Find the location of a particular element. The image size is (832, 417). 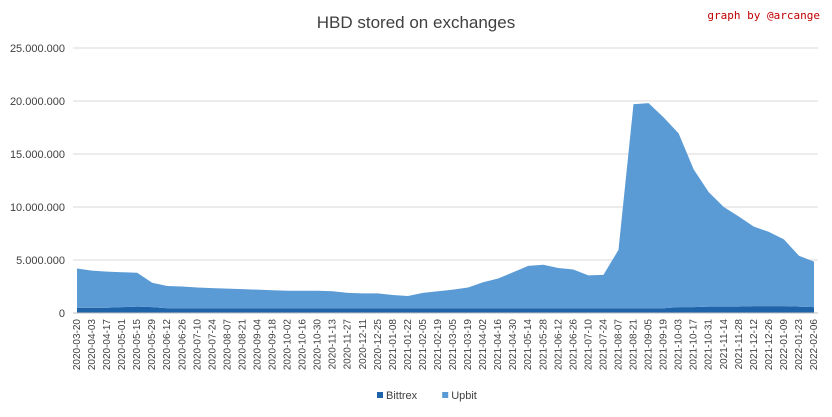

x-tick-label: 2020-04-17 is located at coordinates (107, 345).